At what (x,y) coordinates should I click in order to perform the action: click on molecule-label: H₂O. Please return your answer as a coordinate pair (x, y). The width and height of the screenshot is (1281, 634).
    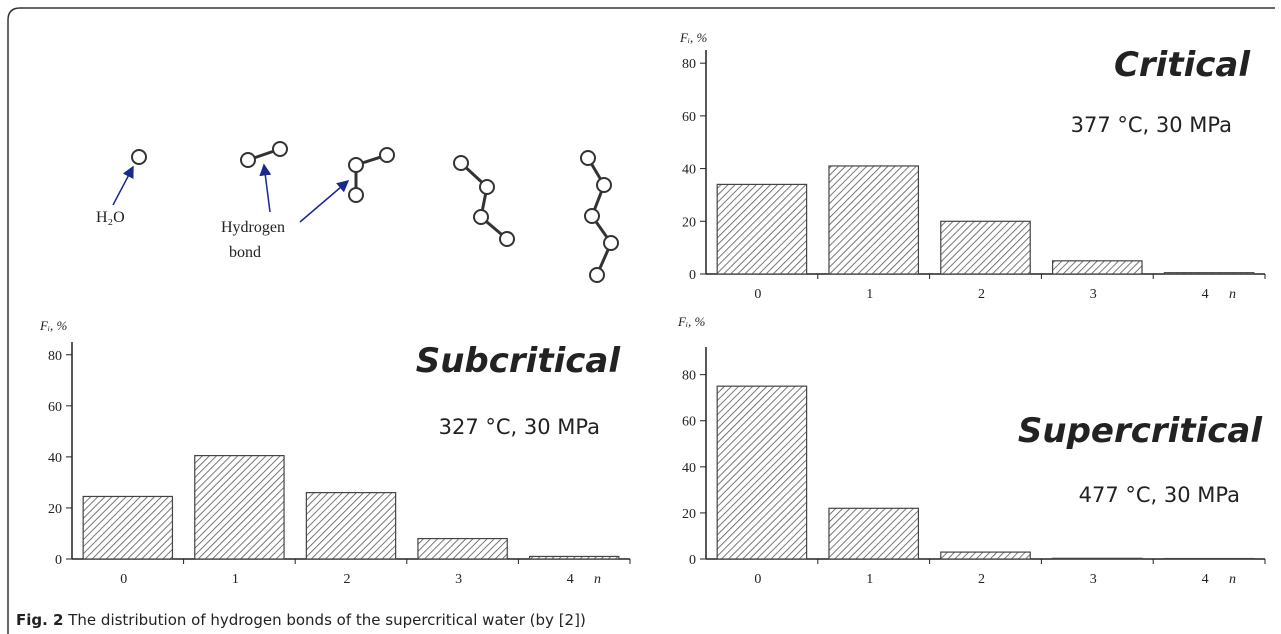
    Looking at the image, I should click on (110, 217).